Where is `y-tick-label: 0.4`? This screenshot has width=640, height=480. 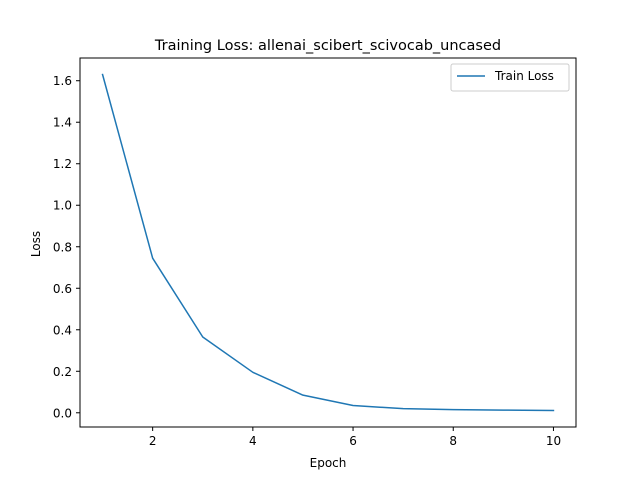
y-tick-label: 0.4 is located at coordinates (62, 330).